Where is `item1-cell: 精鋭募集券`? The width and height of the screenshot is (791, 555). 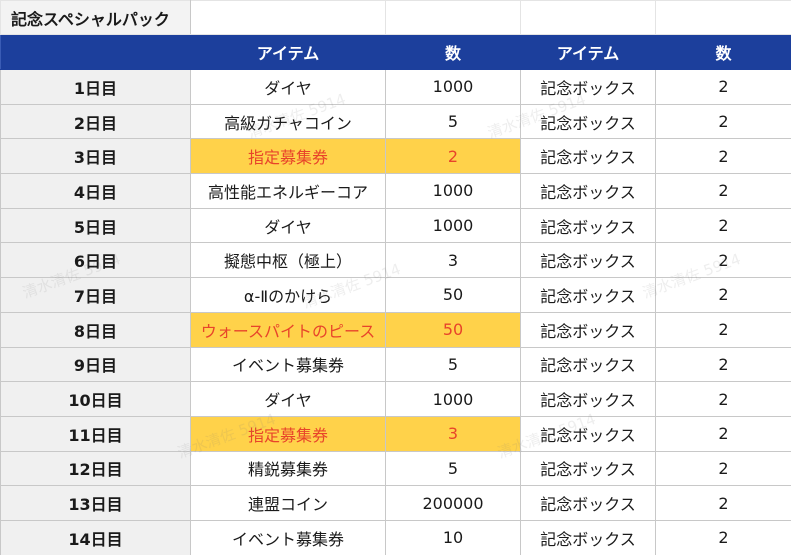 item1-cell: 精鋭募集券 is located at coordinates (288, 468).